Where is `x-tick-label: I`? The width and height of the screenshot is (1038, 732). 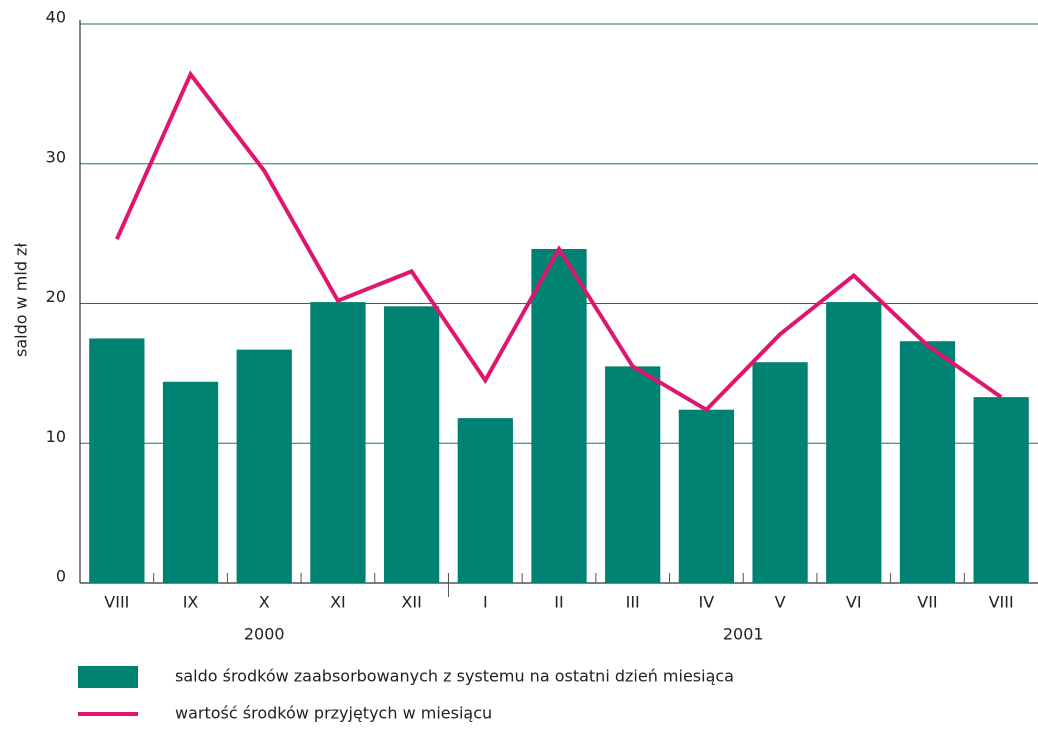
x-tick-label: I is located at coordinates (485, 602).